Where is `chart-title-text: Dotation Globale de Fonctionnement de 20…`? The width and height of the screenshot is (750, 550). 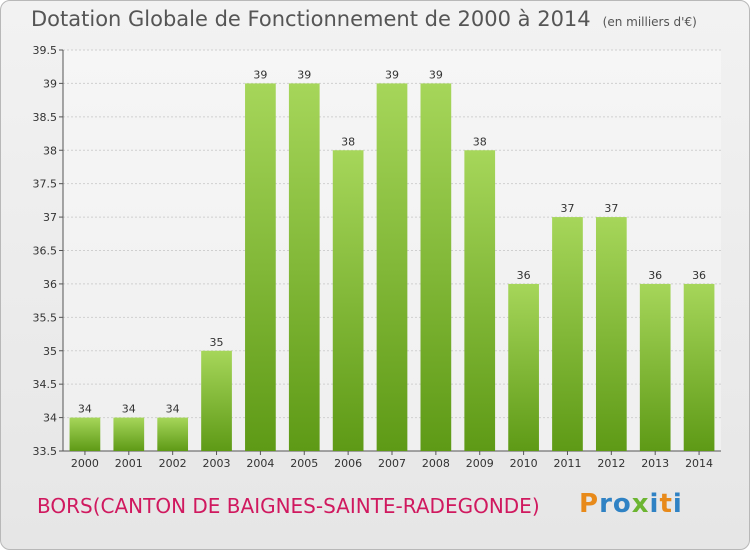
chart-title-text: Dotation Globale de Fonctionnement de 20… is located at coordinates (311, 19).